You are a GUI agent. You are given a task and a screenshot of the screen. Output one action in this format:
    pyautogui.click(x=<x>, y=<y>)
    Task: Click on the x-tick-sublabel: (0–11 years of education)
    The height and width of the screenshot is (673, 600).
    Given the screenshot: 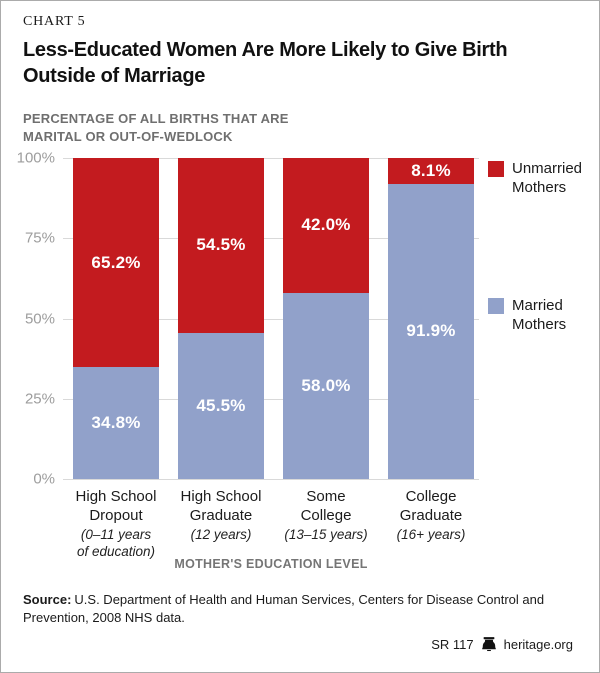 What is the action you would take?
    pyautogui.click(x=116, y=543)
    